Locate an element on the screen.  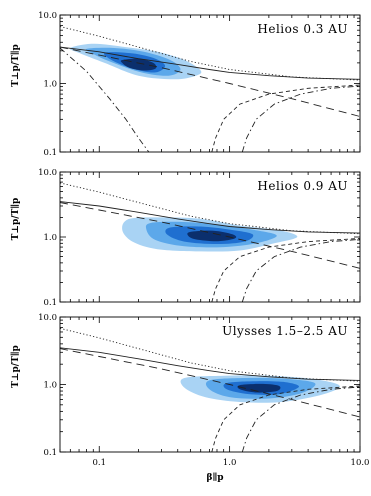
x-tick-label: 10.0 is located at coordinates (360, 463).